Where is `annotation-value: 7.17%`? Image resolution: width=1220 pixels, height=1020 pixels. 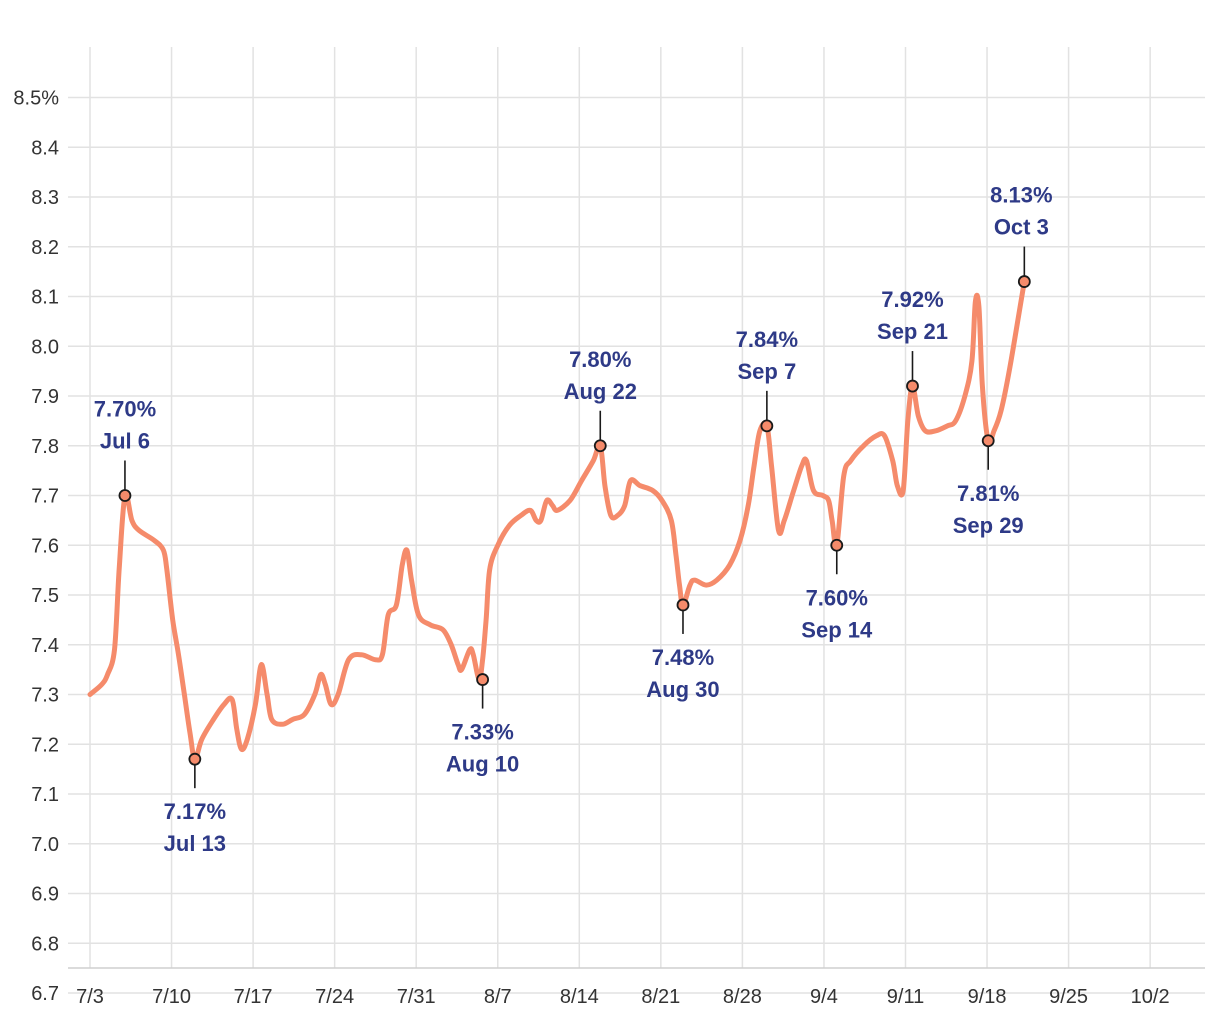
annotation-value: 7.17% is located at coordinates (195, 811).